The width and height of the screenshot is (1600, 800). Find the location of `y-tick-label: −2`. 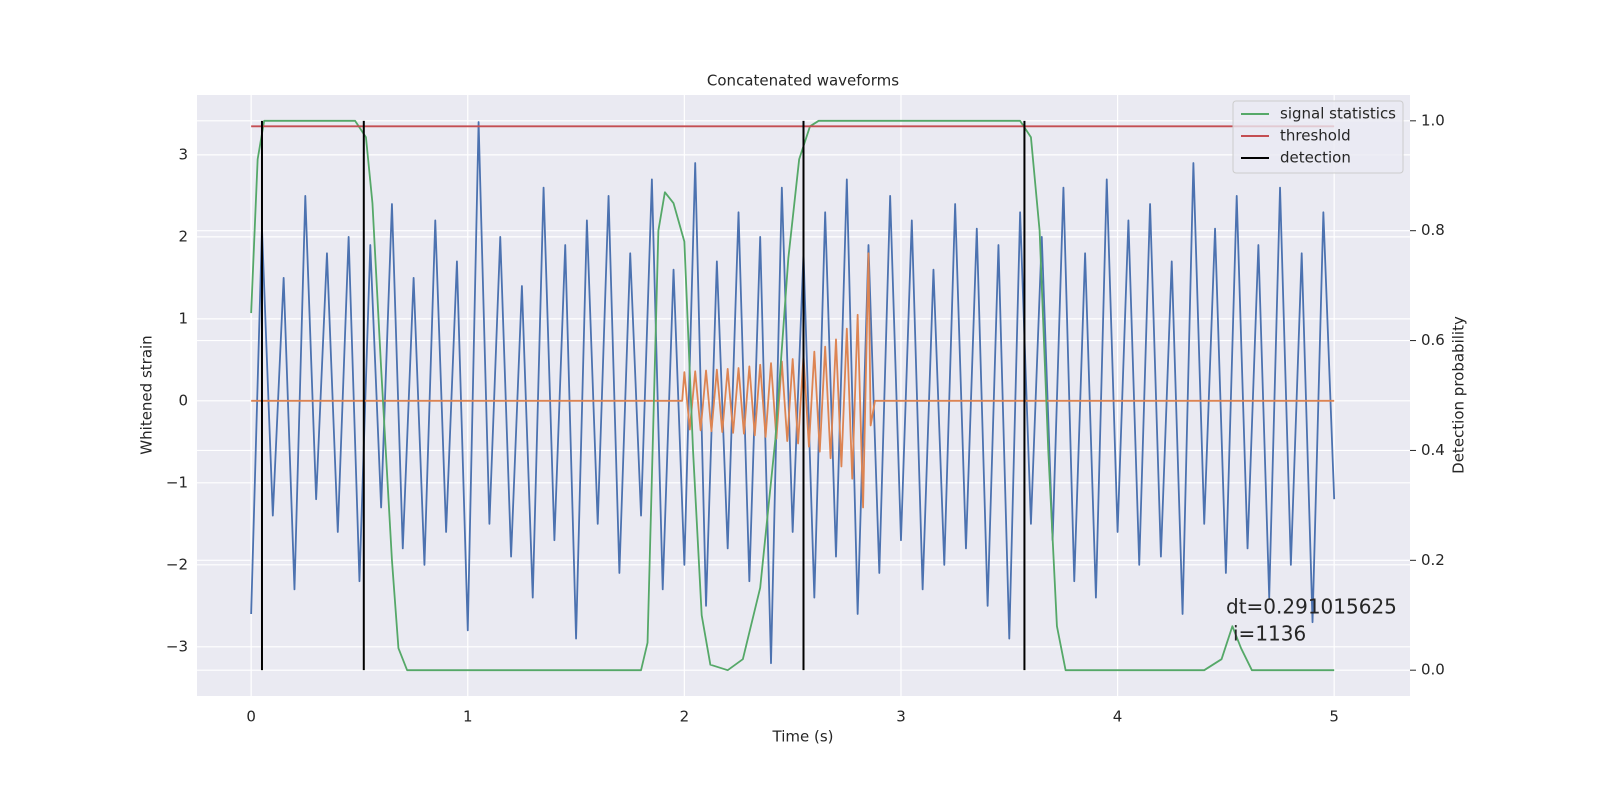

y-tick-label: −2 is located at coordinates (177, 564).